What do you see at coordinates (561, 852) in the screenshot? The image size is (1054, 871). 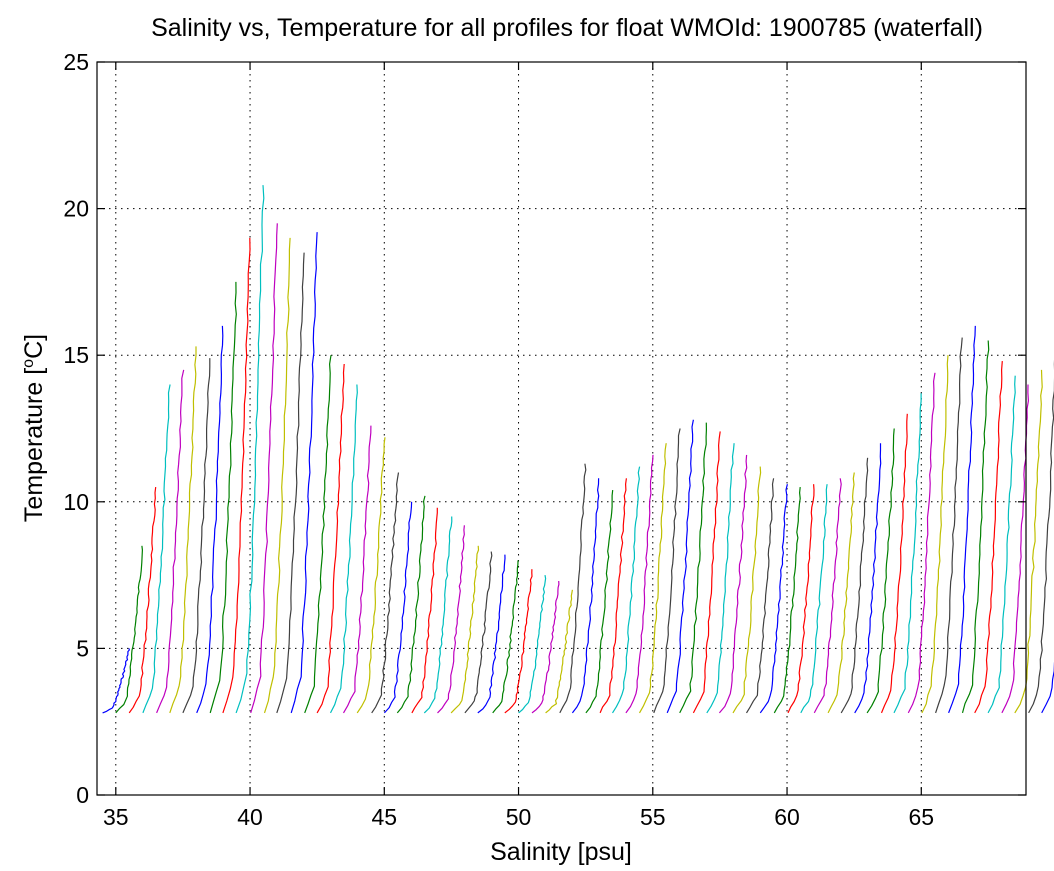 I see `x-axis-label: Salinity [psu]` at bounding box center [561, 852].